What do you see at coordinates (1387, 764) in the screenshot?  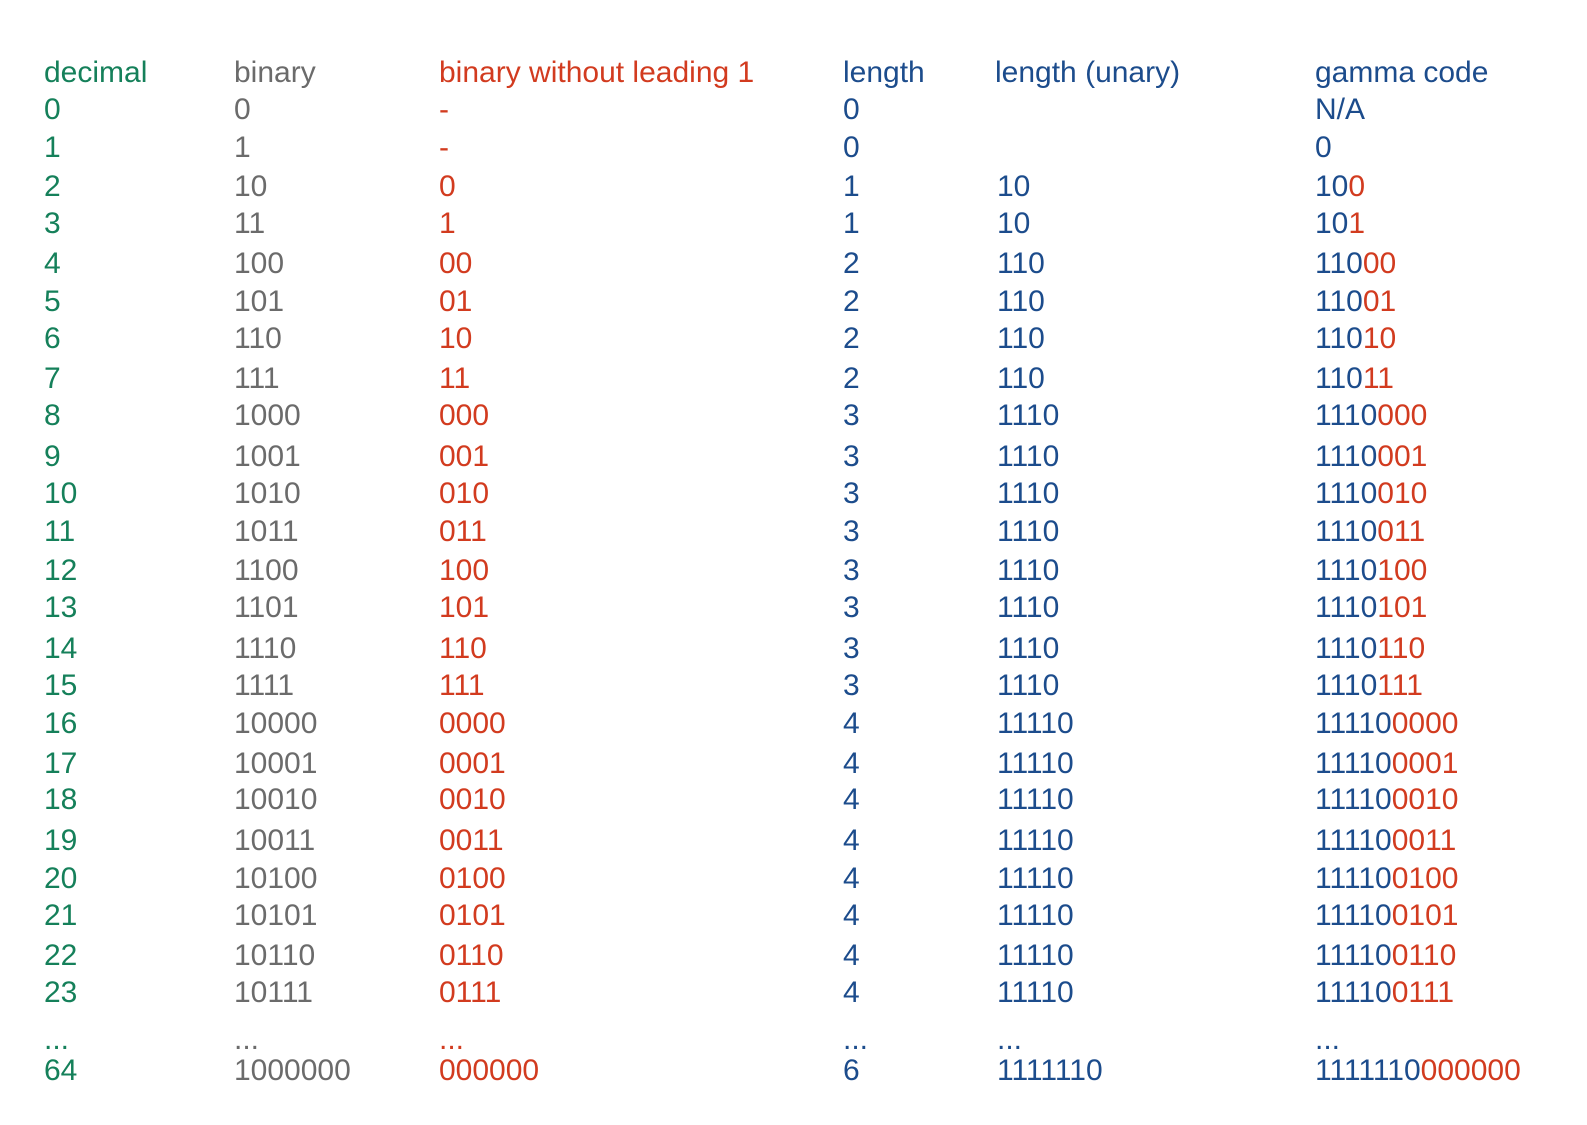 I see `cell-gamma-code: 111100001` at bounding box center [1387, 764].